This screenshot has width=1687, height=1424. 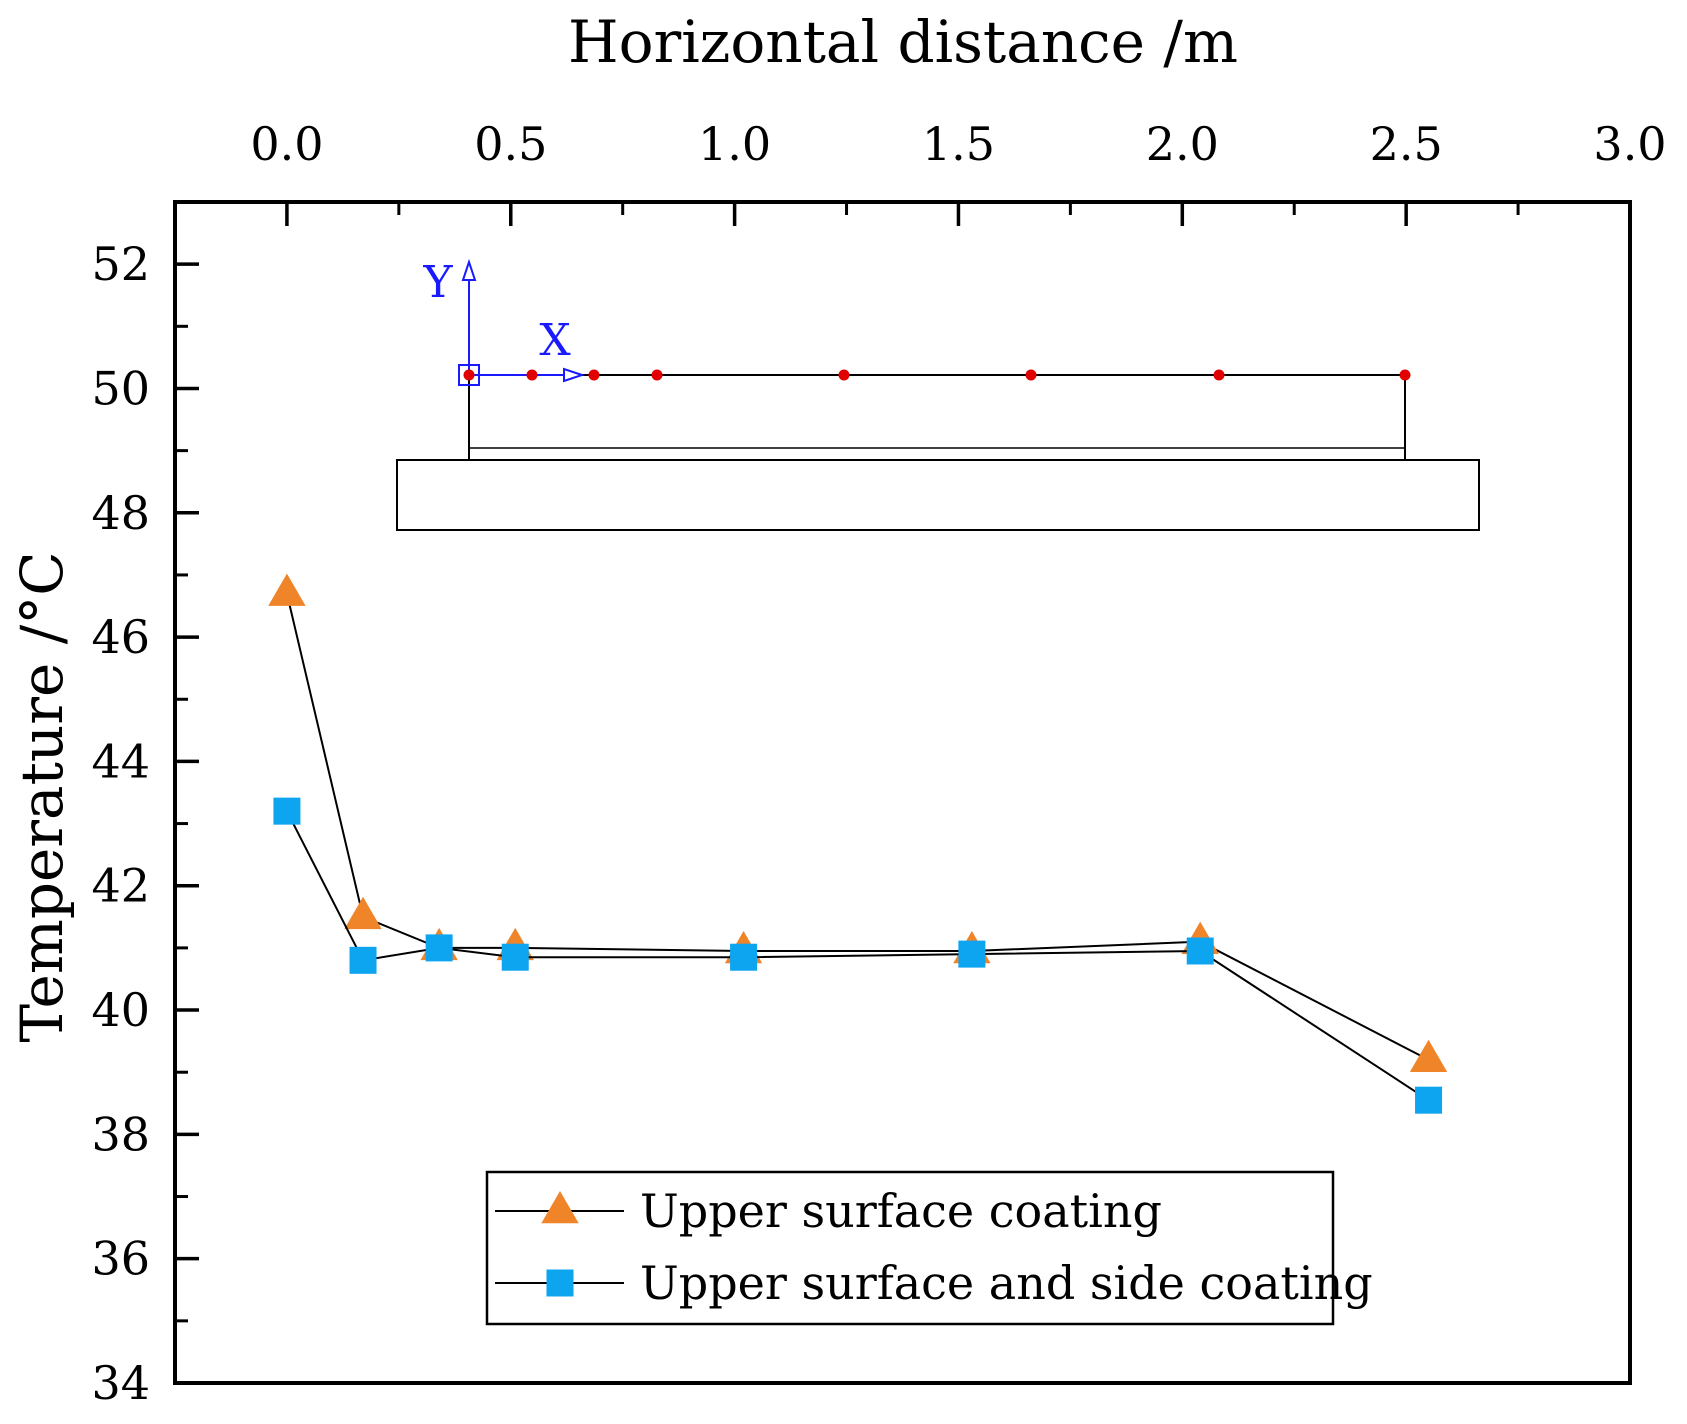 I want to click on legend-label: Upper surface and side coating, so click(x=1006, y=1283).